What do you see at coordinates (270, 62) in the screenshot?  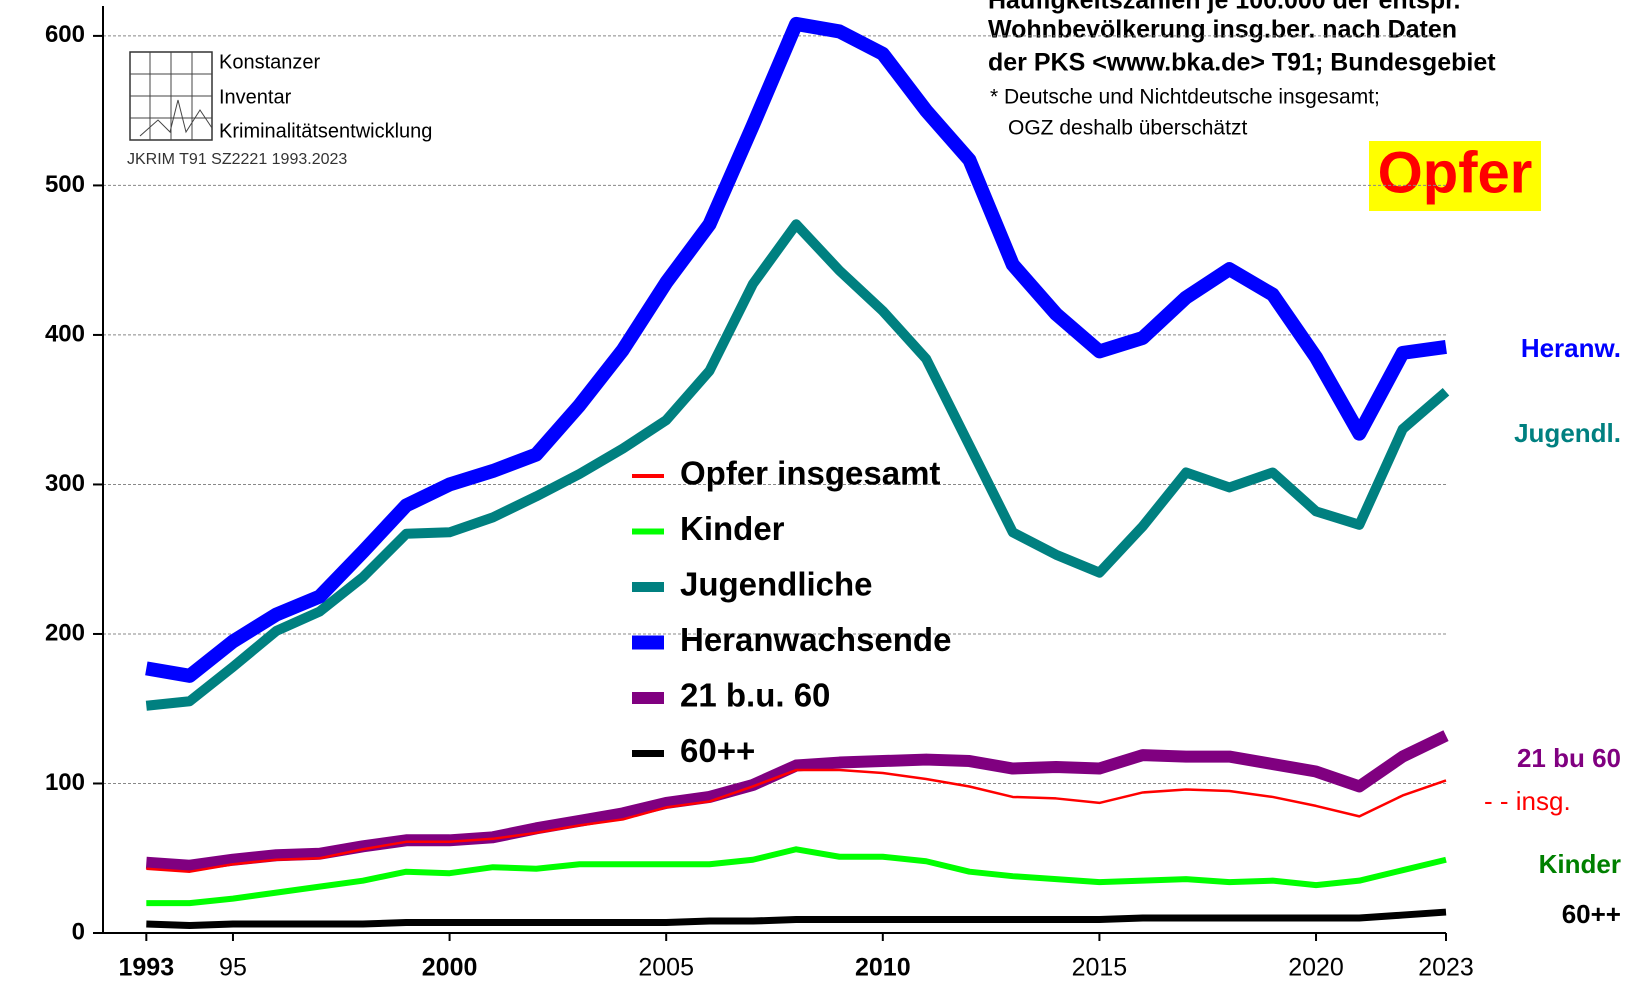 I see `logo-text: Konstanzer` at bounding box center [270, 62].